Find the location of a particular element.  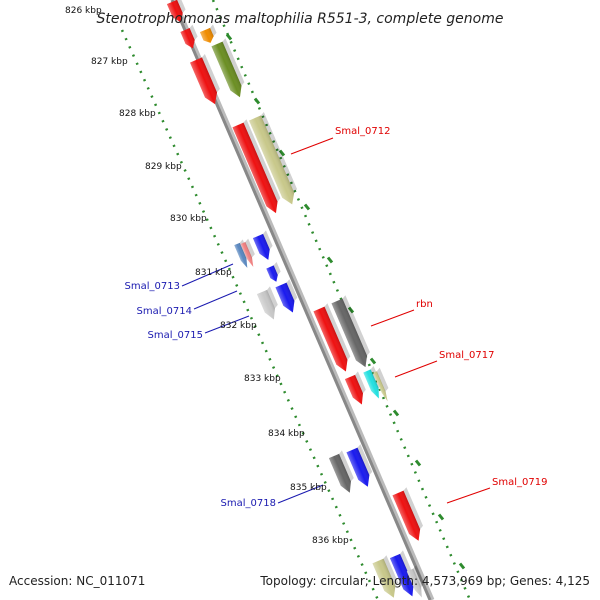

gene-smal-0718b is located at coordinates (361, 466).